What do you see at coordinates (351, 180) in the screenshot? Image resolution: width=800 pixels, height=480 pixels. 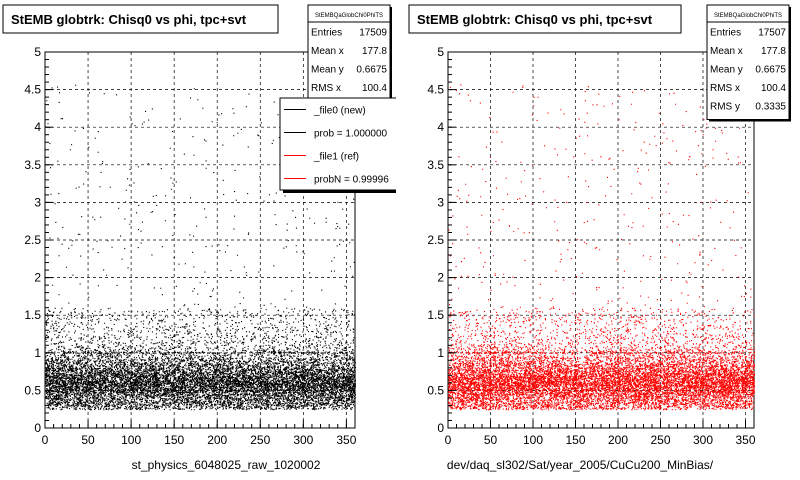 I see `legend-label: probN = 0.99996` at bounding box center [351, 180].